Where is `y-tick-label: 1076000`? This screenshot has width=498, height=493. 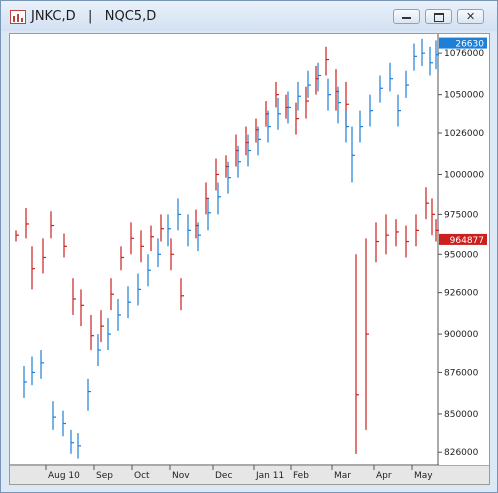
y-tick-label: 1076000 is located at coordinates (464, 54).